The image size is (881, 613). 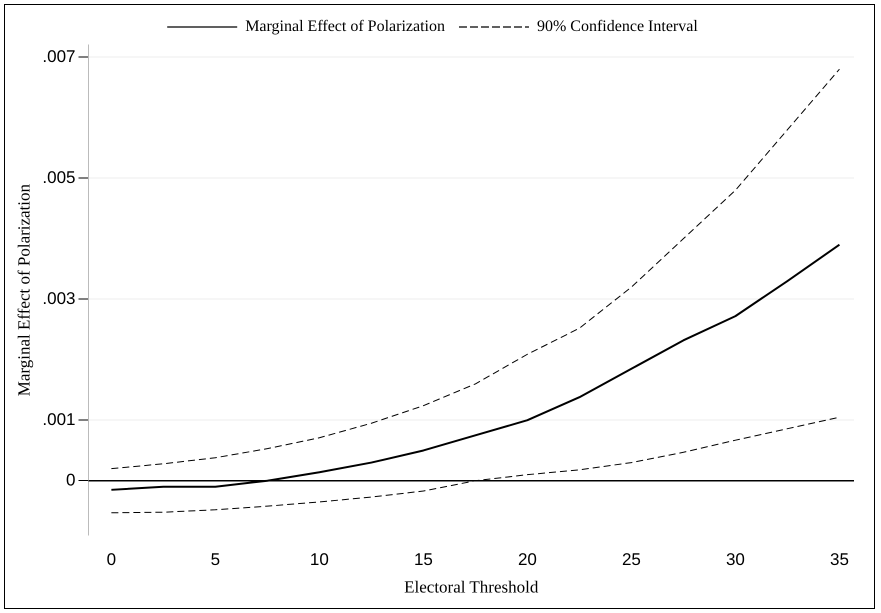 What do you see at coordinates (319, 560) in the screenshot?
I see `x-tick-label: 10` at bounding box center [319, 560].